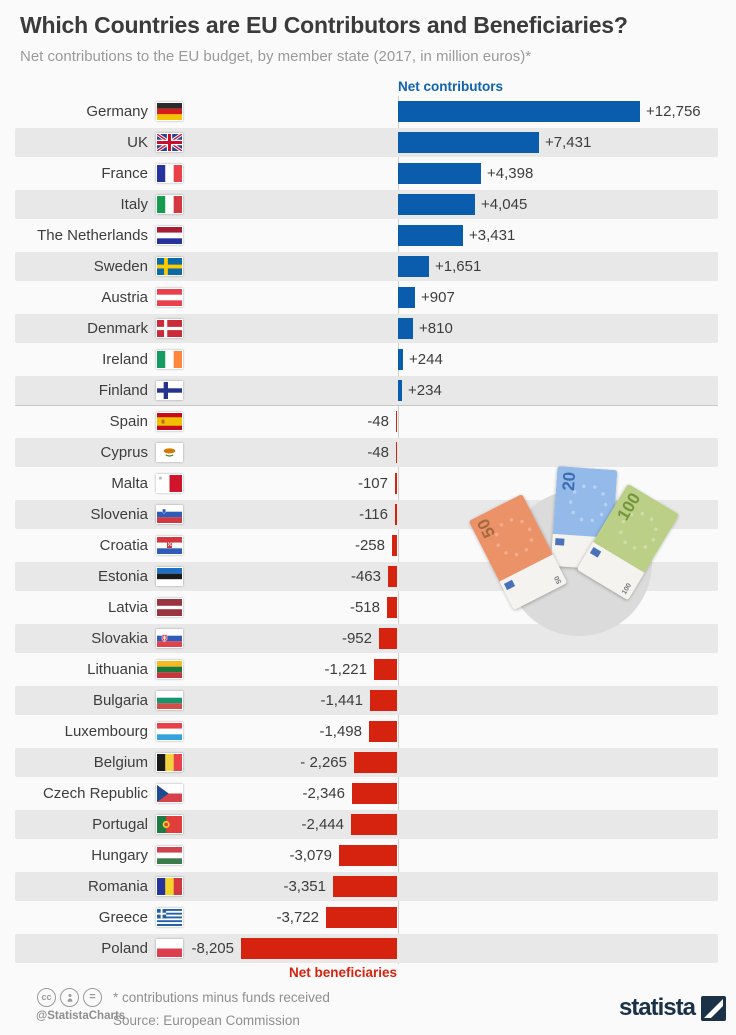 This screenshot has width=736, height=1035. Describe the element at coordinates (373, 514) in the screenshot. I see `value-label: -116` at that location.